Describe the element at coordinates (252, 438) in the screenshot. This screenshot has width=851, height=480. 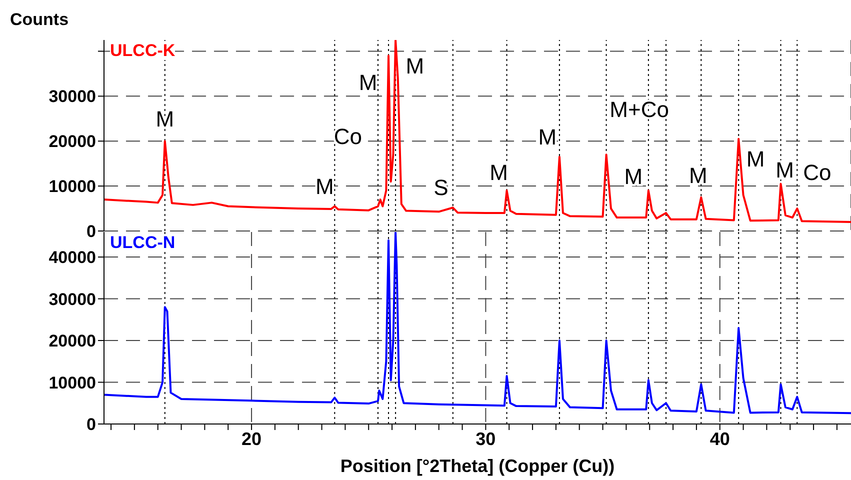
I see `x-tick-label: 20` at that location.